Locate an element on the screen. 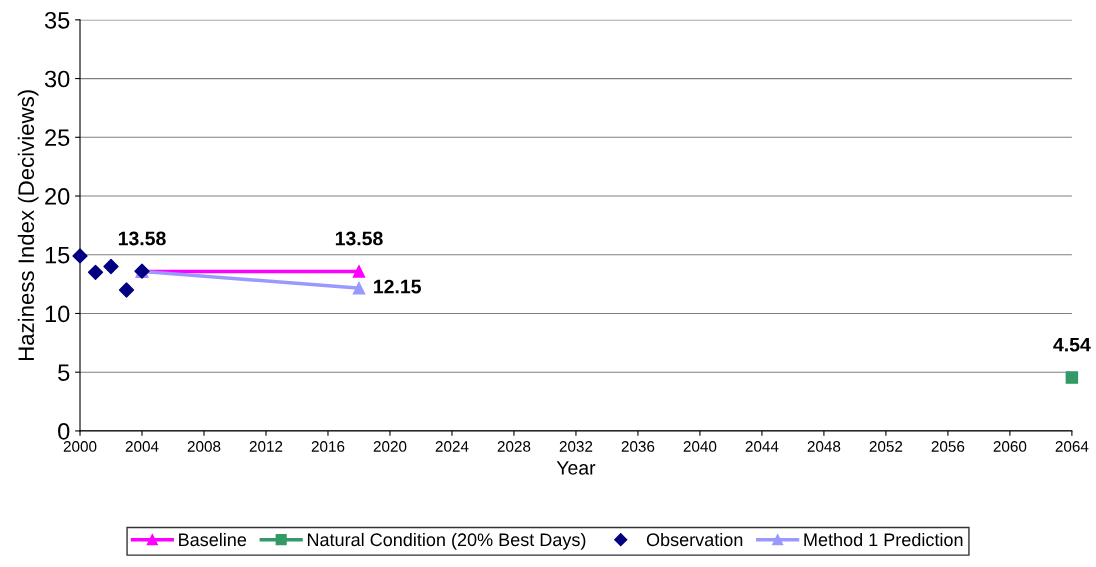  y-tick-label: 0 is located at coordinates (64, 431).